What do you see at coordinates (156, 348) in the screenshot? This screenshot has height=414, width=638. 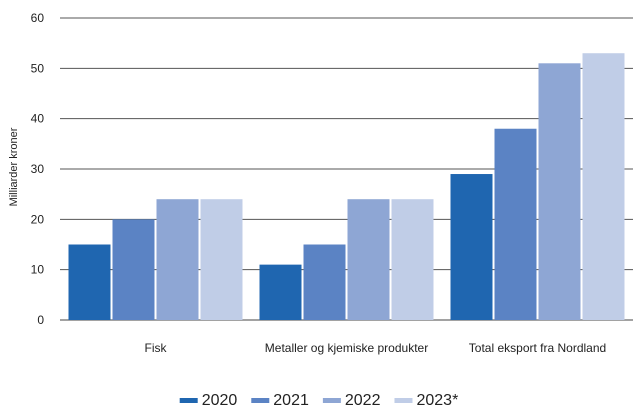 I see `x-category-label: Fisk` at bounding box center [156, 348].